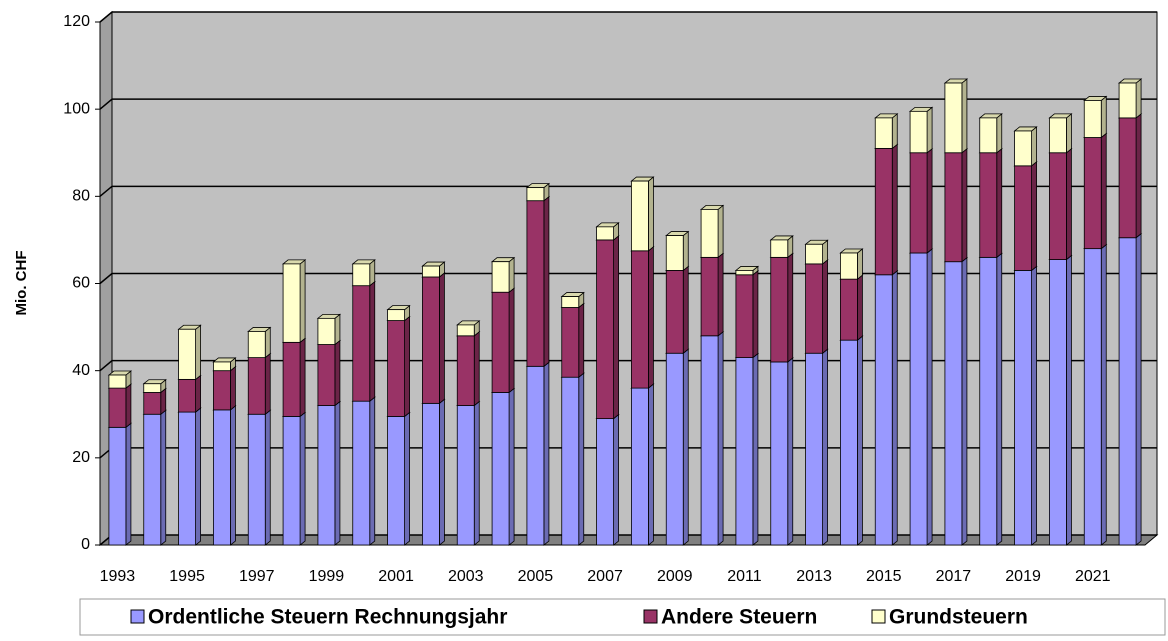 The width and height of the screenshot is (1168, 641). What do you see at coordinates (396, 576) in the screenshot?
I see `x-tick-label: 2001` at bounding box center [396, 576].